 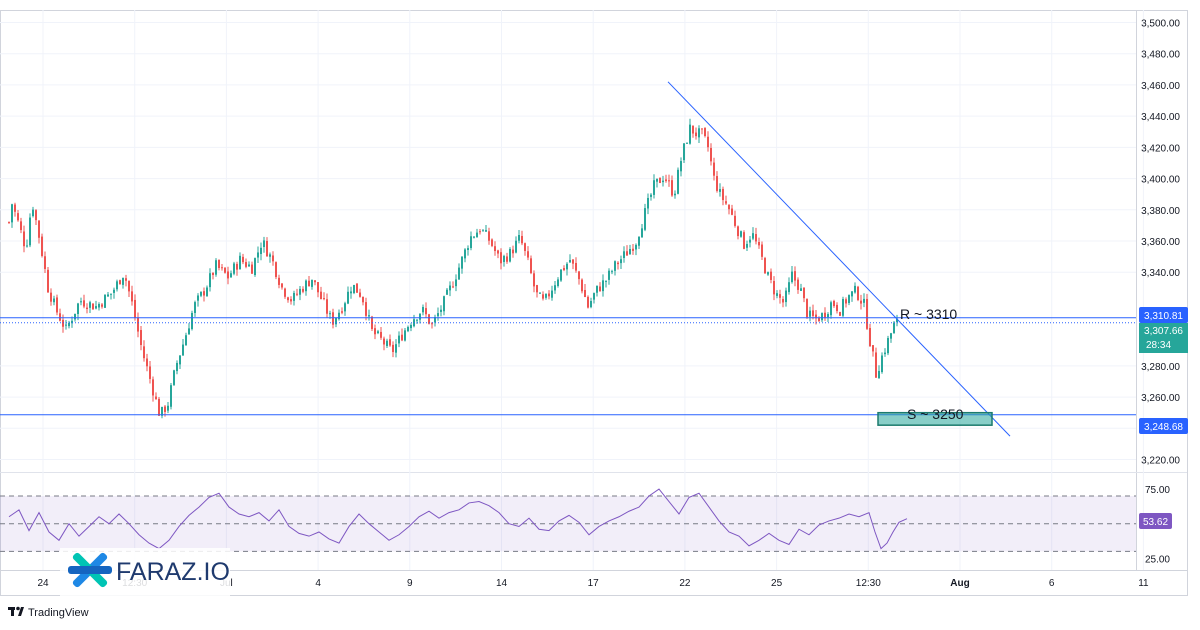 I want to click on support-zone, so click(x=935, y=418).